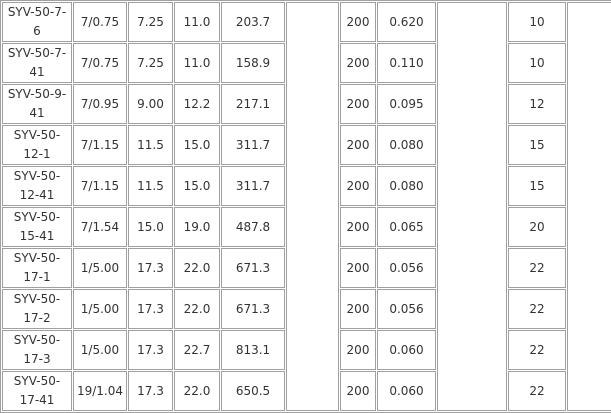 The image size is (611, 413). What do you see at coordinates (37, 104) in the screenshot?
I see `cell-model: SYV-50-9-41` at bounding box center [37, 104].